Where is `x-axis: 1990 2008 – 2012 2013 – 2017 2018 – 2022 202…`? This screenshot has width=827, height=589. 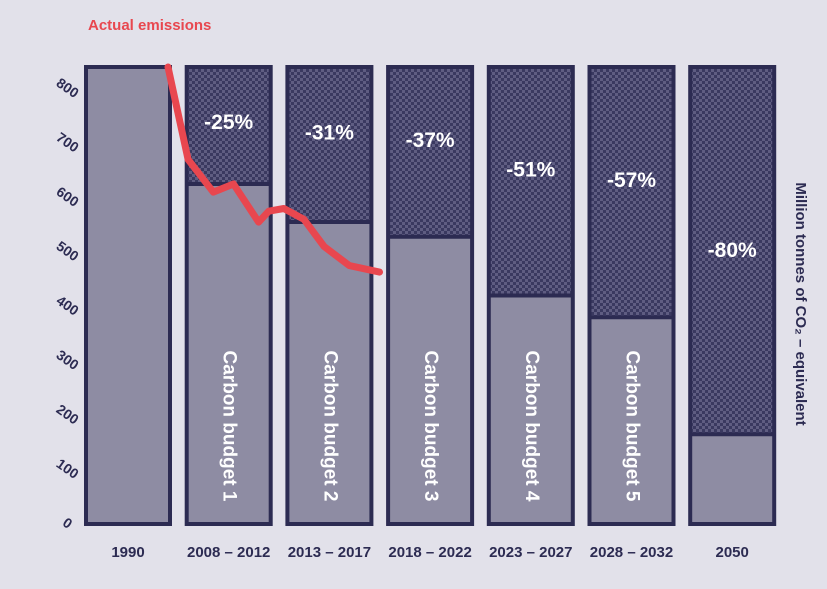
x-axis: 1990 2008 – 2012 2013 – 2017 2018 – 2022 202… is located at coordinates (430, 552).